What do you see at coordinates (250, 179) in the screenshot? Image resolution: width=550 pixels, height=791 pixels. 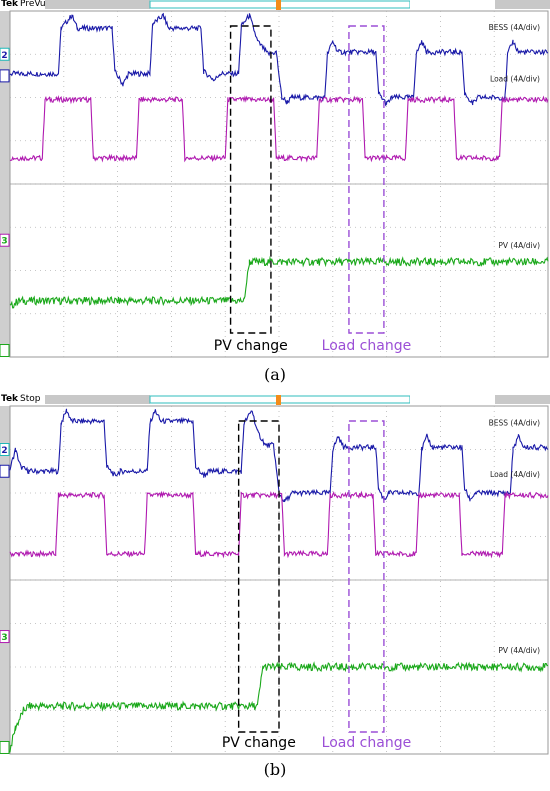 I see `pv-change-box` at bounding box center [250, 179].